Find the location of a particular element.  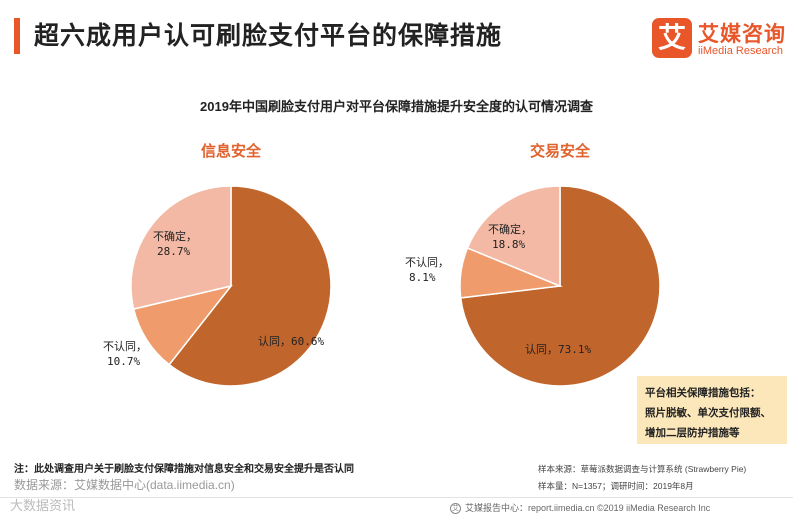

slice-agree-info is located at coordinates (250, 286).